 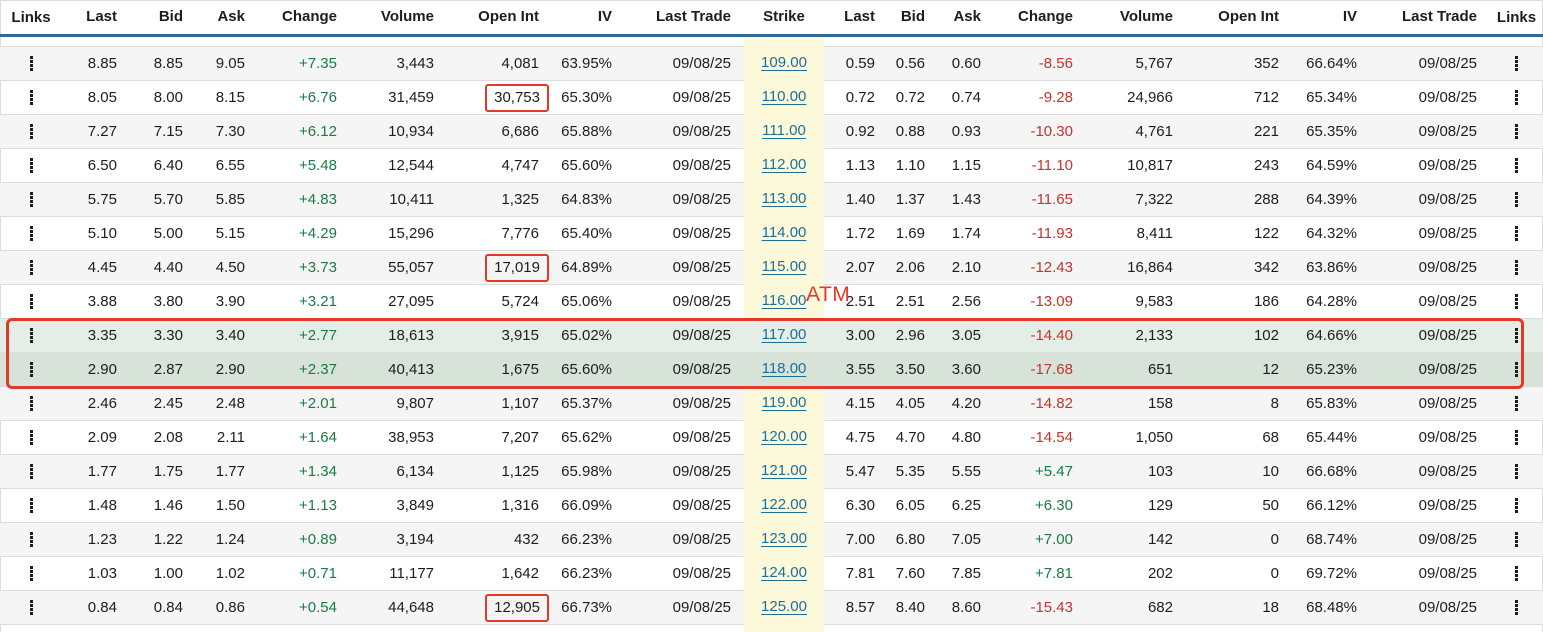 What do you see at coordinates (1136, 233) in the screenshot?
I see `put-volume-cell: 8,411` at bounding box center [1136, 233].